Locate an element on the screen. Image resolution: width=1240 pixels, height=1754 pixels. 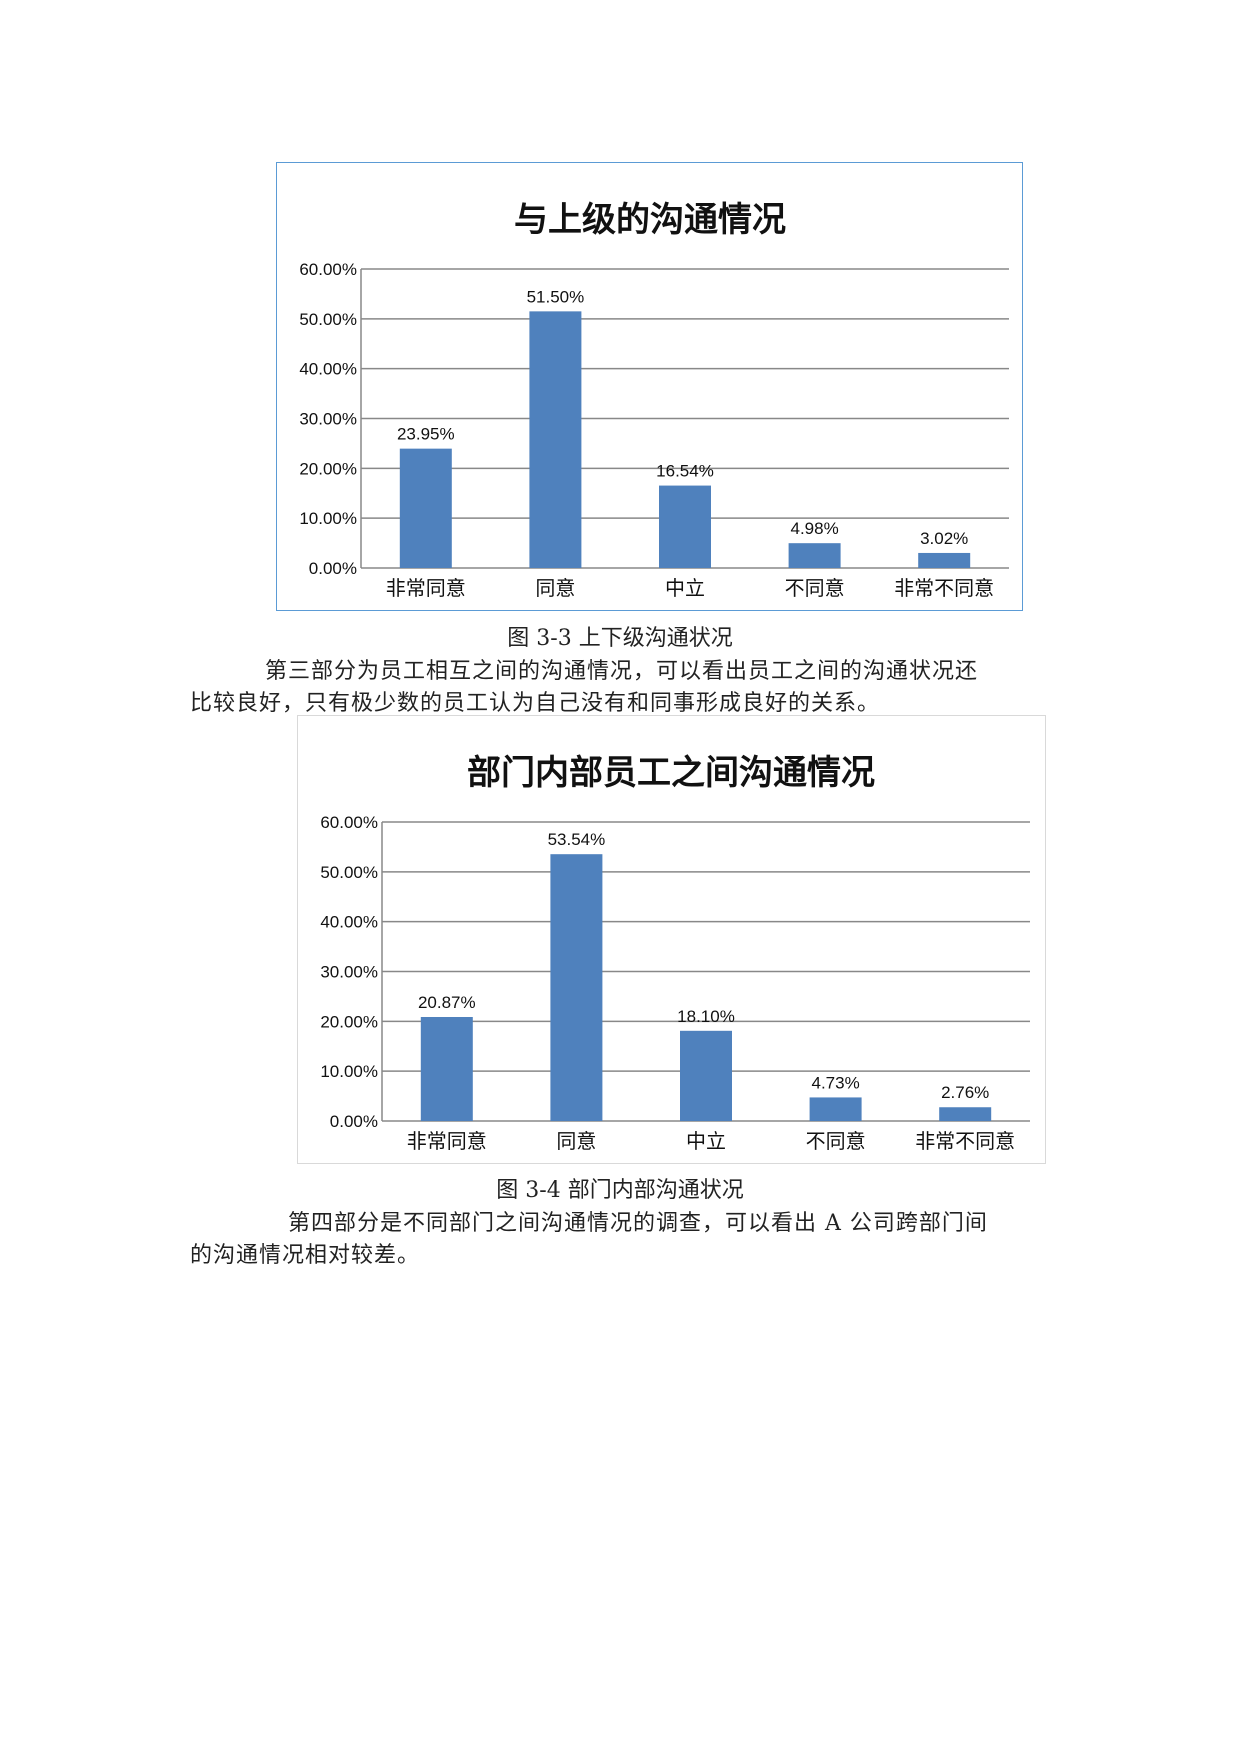
paragraph-line: 比较良好，只有极少数的员工认为自己没有和同事形成良好的关系。 is located at coordinates (535, 703).